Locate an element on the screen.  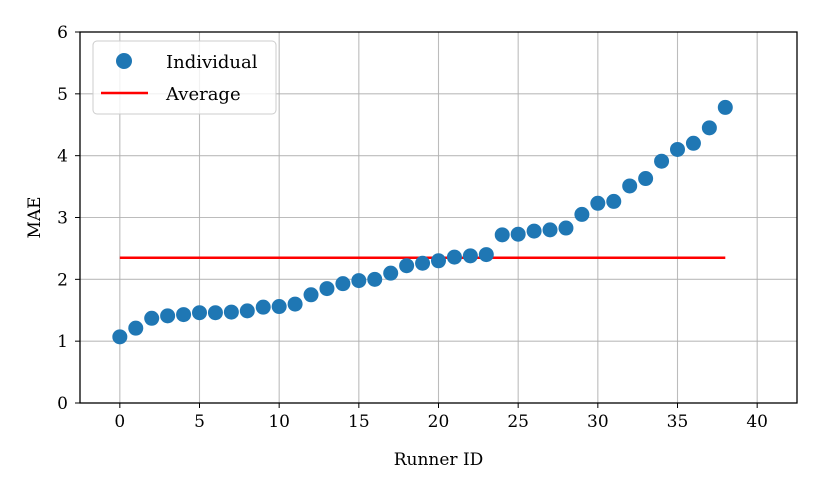
x-tick-label: 30 is located at coordinates (598, 422).